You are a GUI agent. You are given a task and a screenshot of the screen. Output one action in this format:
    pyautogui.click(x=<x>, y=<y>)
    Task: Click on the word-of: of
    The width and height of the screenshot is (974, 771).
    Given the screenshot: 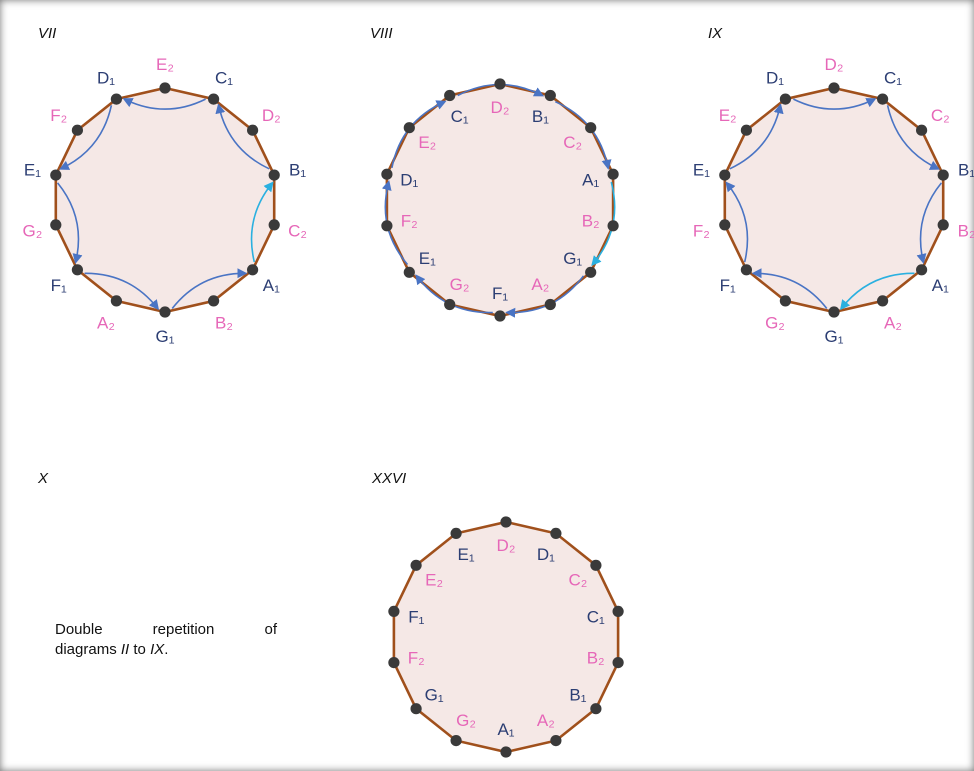 What is the action you would take?
    pyautogui.click(x=270, y=629)
    